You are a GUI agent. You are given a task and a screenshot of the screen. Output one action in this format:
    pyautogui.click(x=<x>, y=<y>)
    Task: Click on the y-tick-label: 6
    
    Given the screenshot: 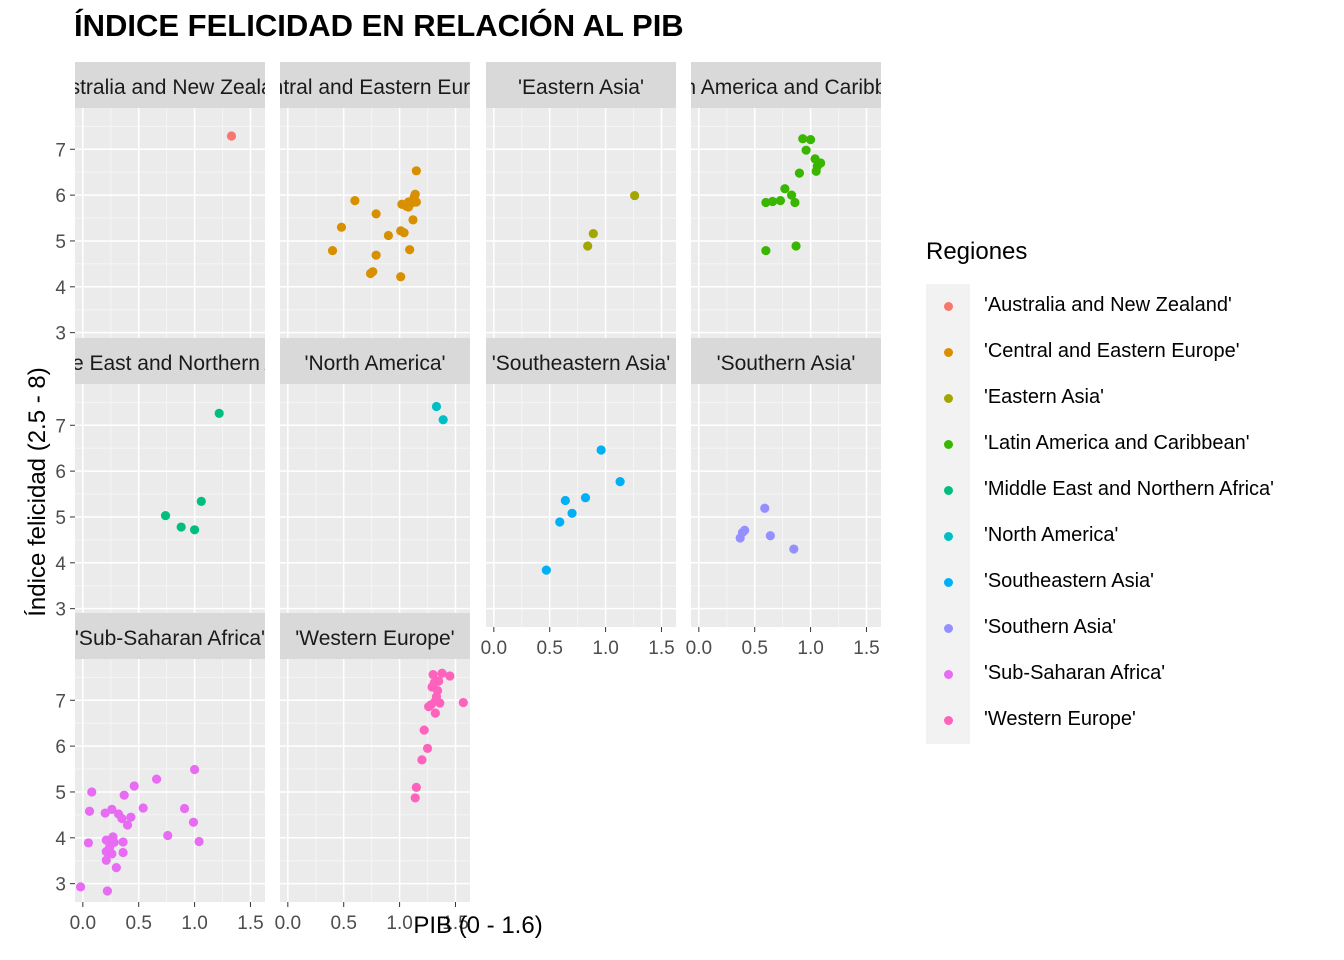 What is the action you would take?
    pyautogui.click(x=60, y=472)
    